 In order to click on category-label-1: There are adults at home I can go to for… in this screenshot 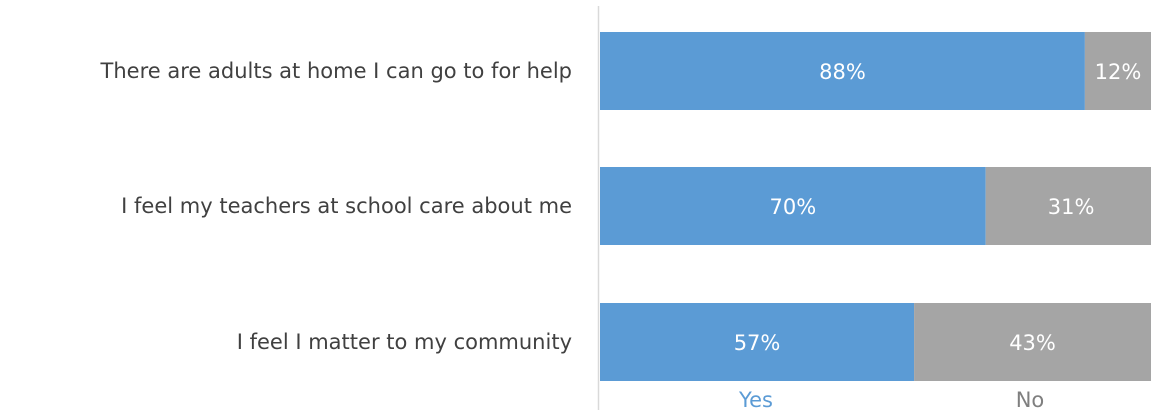, I will do `click(336, 71)`.